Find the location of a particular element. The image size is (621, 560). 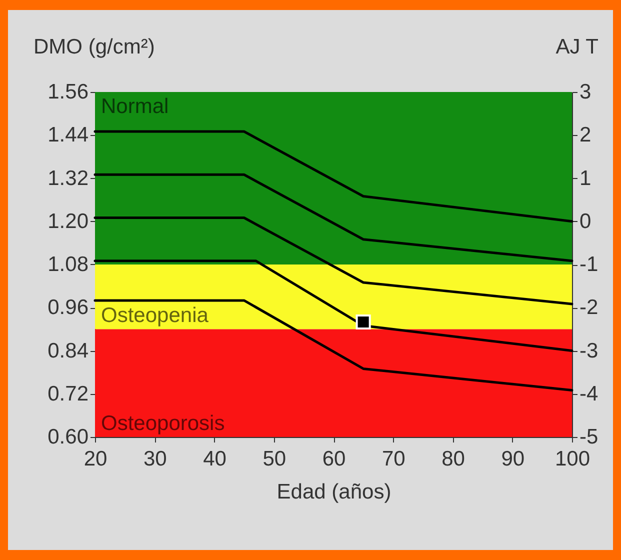

y2-tick-label: -3 is located at coordinates (589, 350).